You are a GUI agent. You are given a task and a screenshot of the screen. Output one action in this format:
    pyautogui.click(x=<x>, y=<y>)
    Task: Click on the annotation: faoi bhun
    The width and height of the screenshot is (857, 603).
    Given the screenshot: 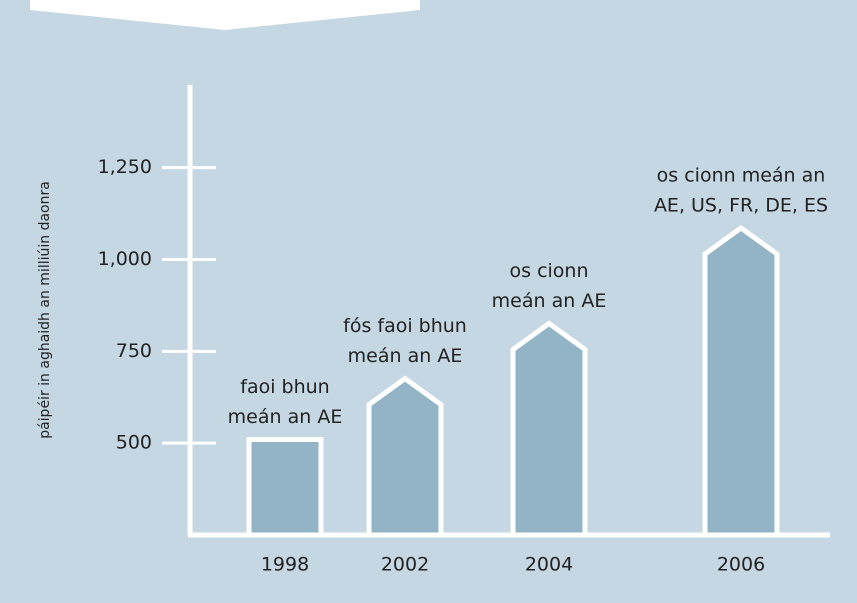 What is the action you would take?
    pyautogui.click(x=284, y=387)
    